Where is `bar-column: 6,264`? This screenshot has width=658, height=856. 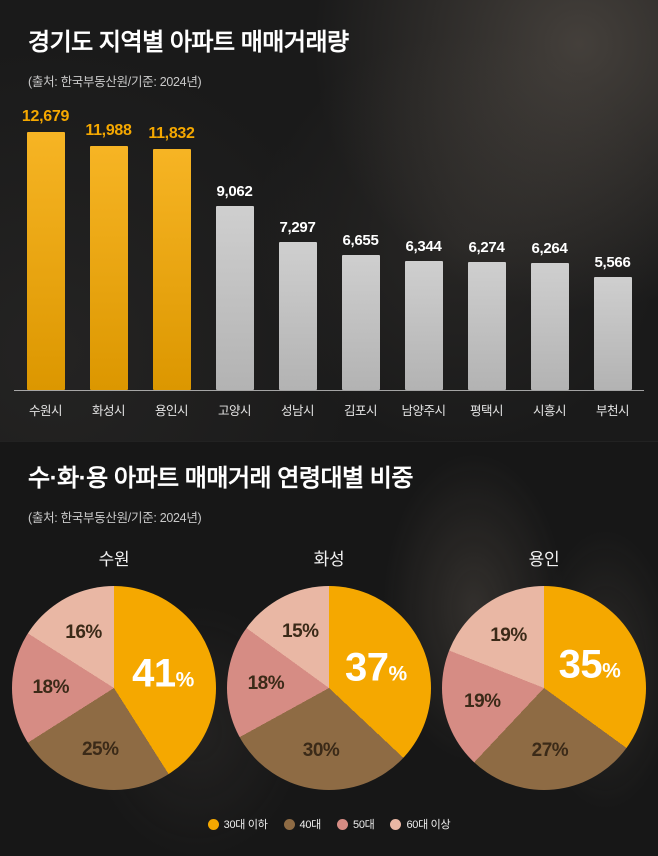 bar-column: 6,264 is located at coordinates (549, 315).